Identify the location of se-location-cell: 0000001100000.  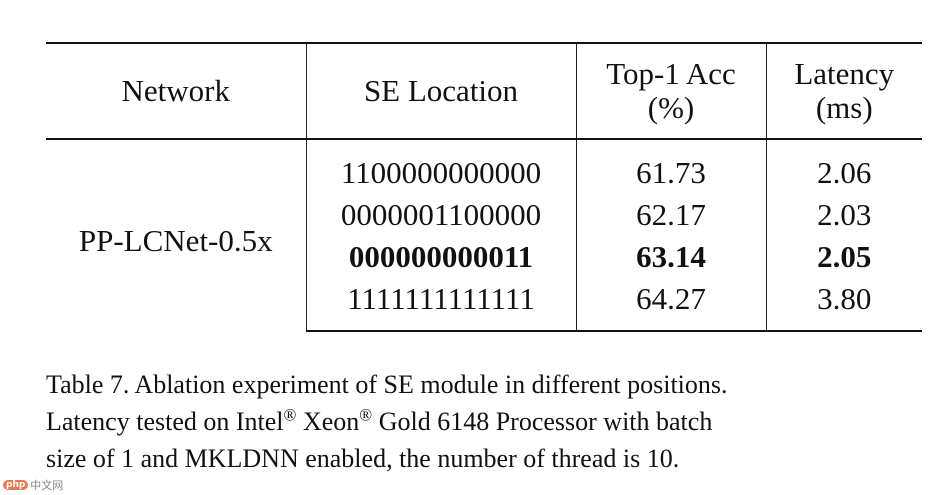
(441, 215).